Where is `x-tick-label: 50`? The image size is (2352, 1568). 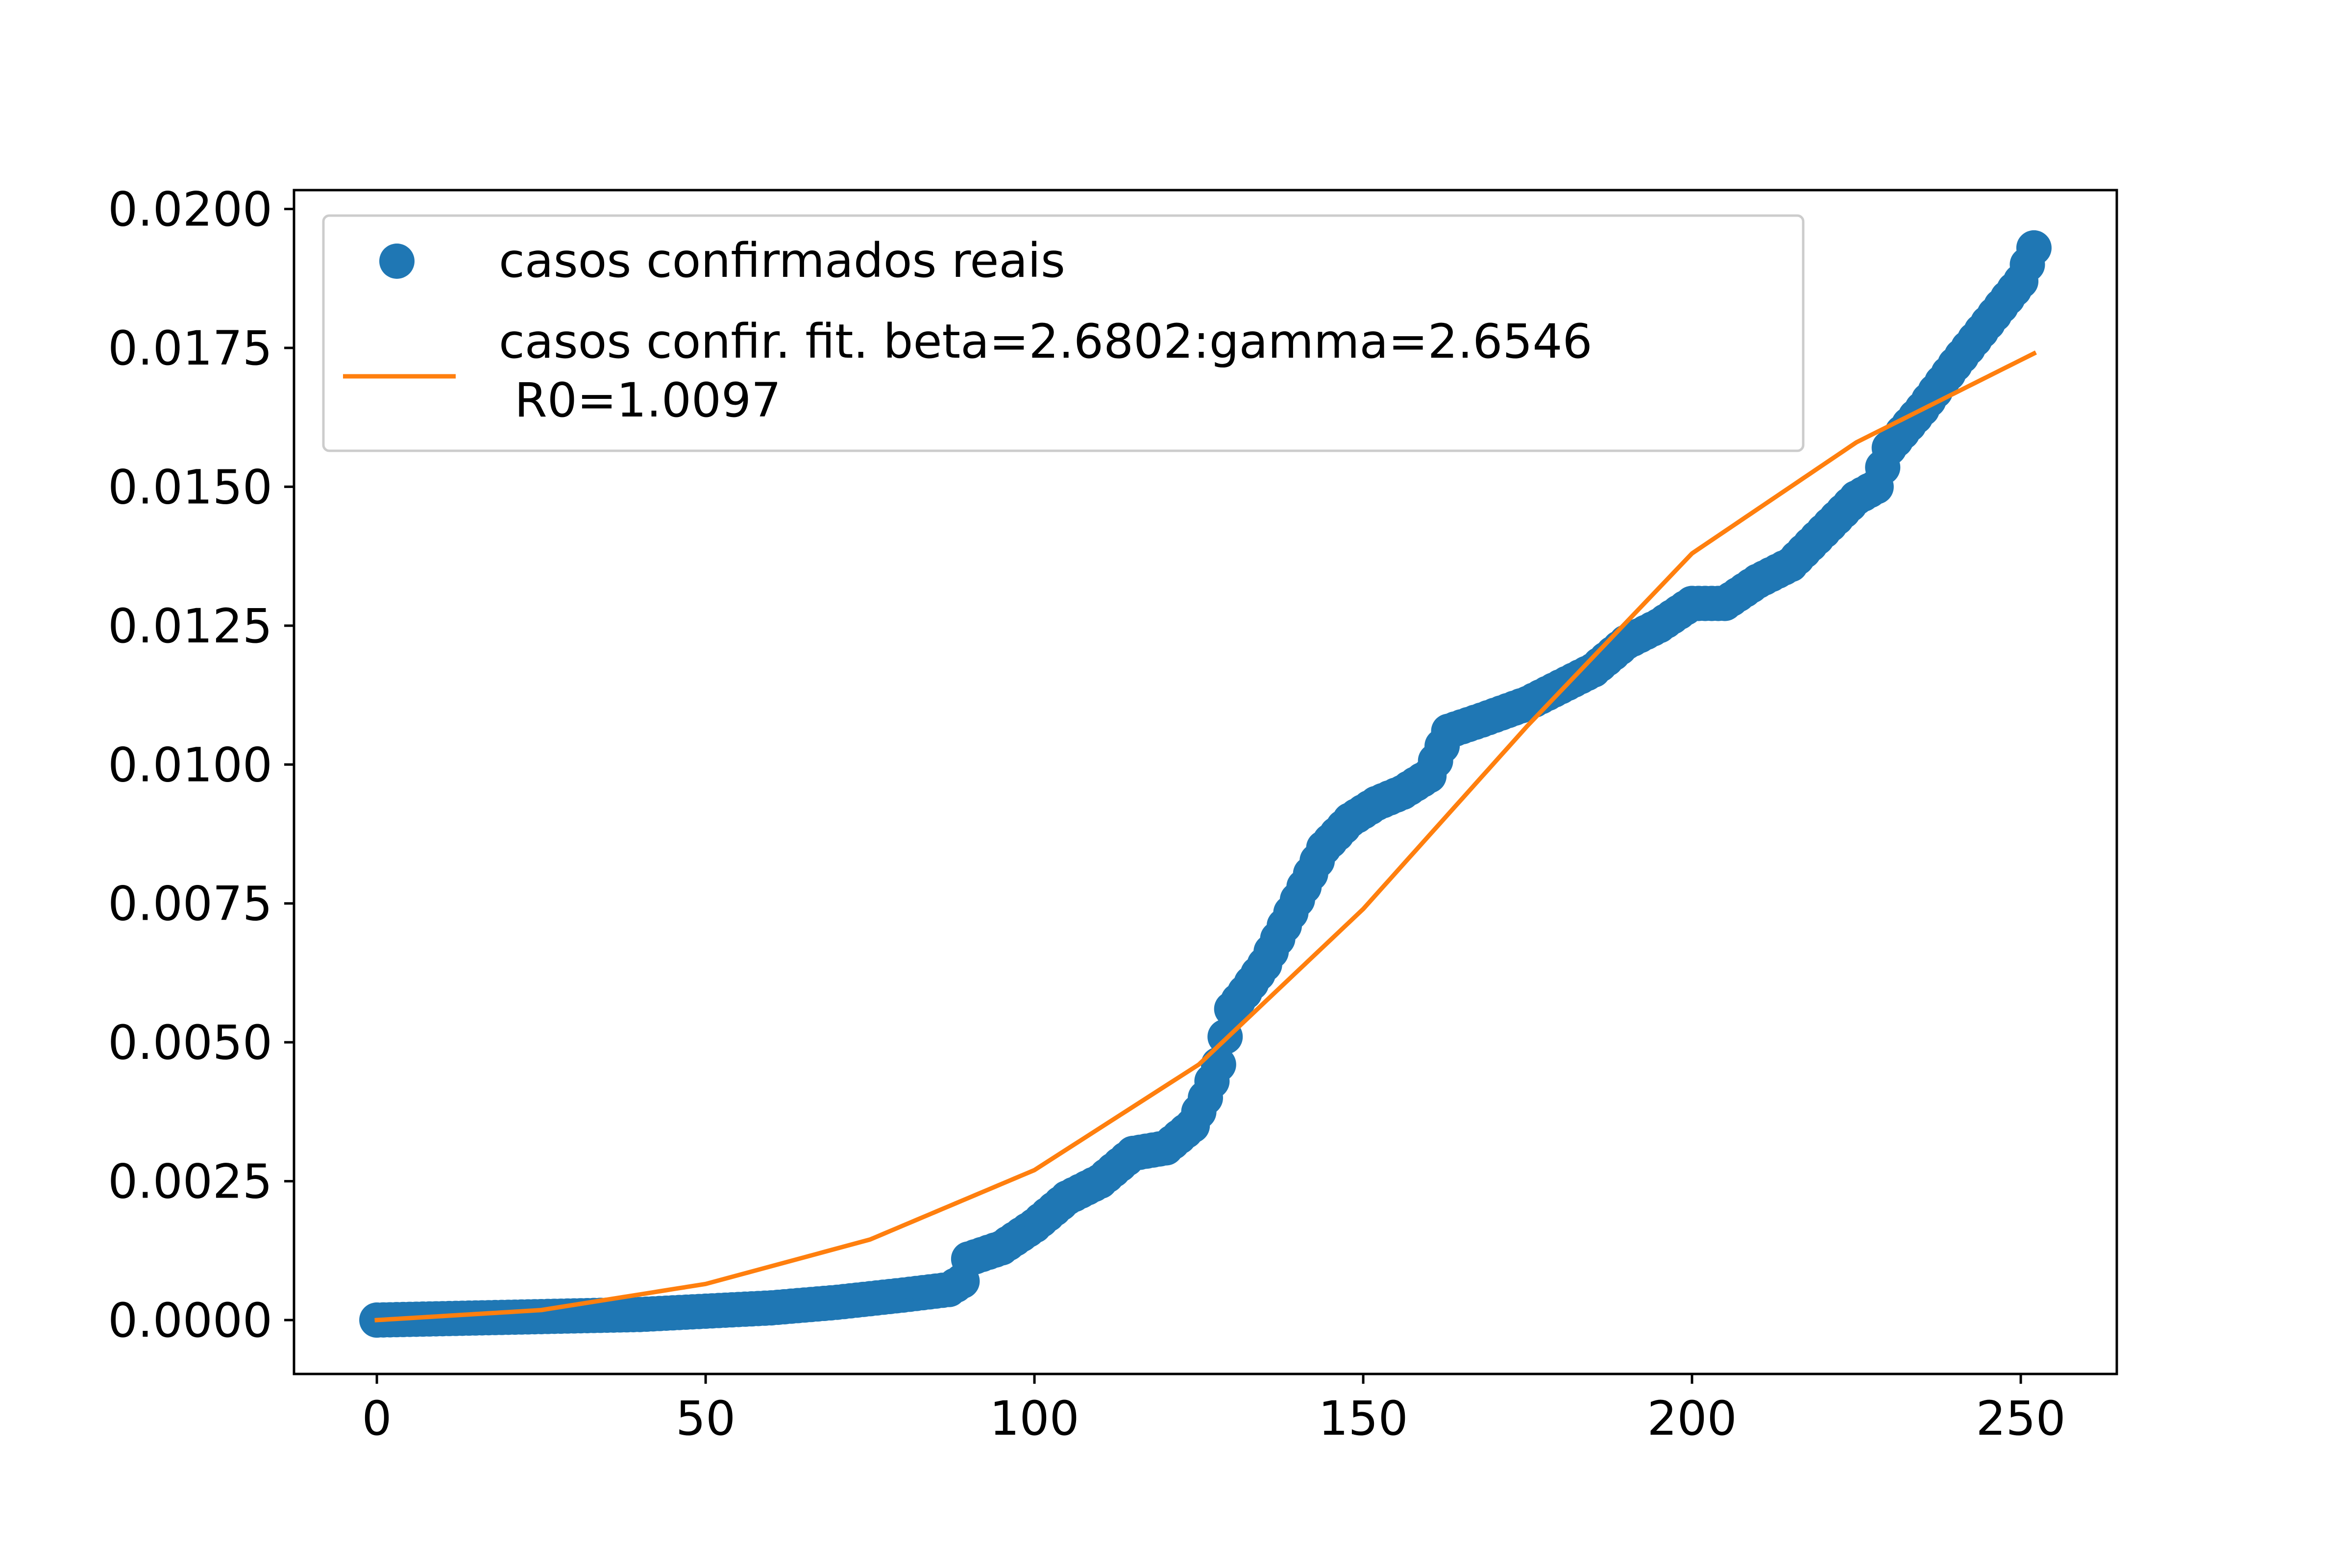 x-tick-label: 50 is located at coordinates (705, 1418).